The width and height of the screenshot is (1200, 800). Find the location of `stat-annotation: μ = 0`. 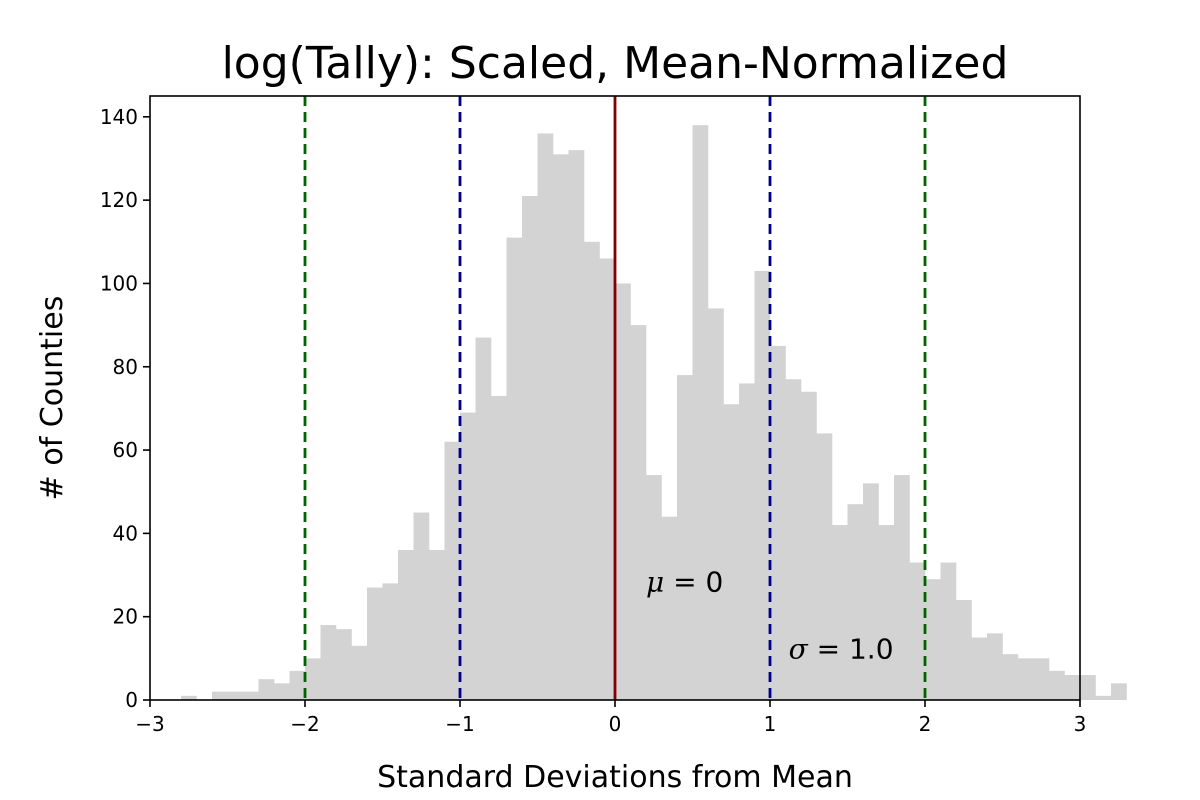

stat-annotation: μ = 0 is located at coordinates (684, 582).